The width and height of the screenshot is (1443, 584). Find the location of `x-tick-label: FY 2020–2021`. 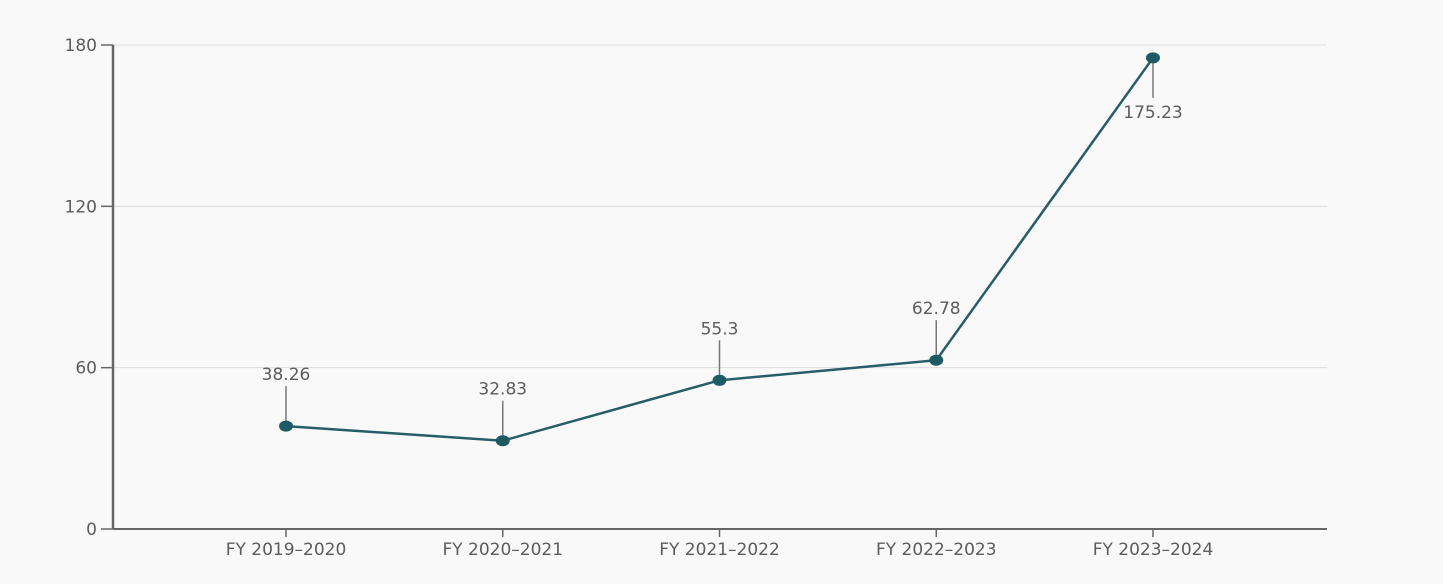

x-tick-label: FY 2020–2021 is located at coordinates (502, 550).